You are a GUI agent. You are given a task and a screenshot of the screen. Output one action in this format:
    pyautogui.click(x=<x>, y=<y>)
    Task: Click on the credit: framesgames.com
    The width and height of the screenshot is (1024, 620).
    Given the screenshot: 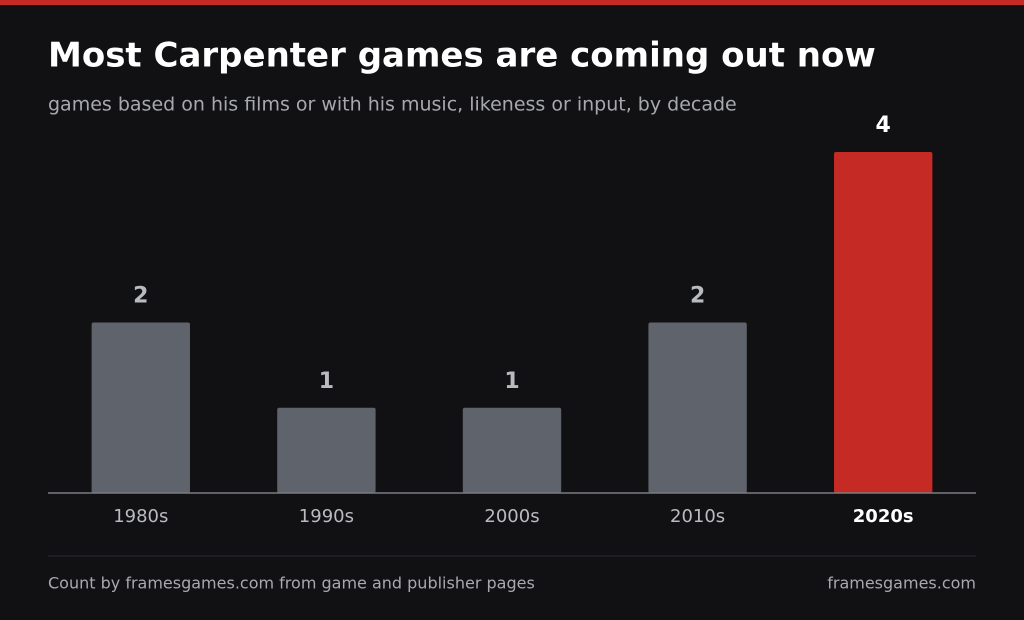 What is the action you would take?
    pyautogui.click(x=901, y=583)
    